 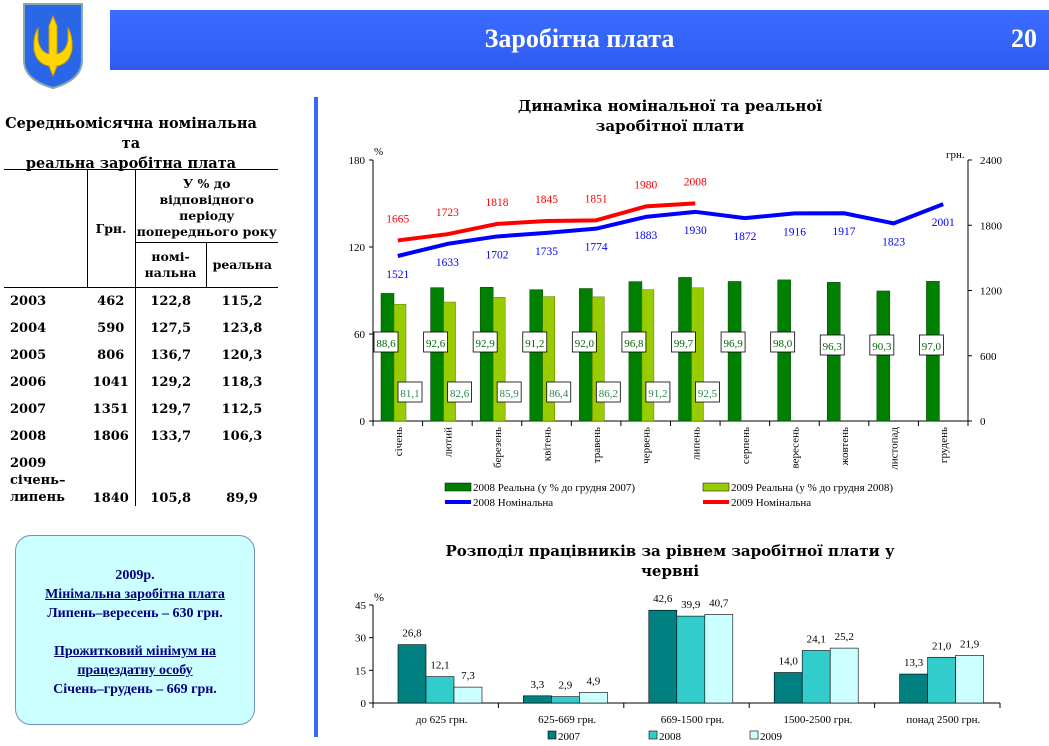 I want to click on legend-label: 2009 Номінальна, so click(x=771, y=503).